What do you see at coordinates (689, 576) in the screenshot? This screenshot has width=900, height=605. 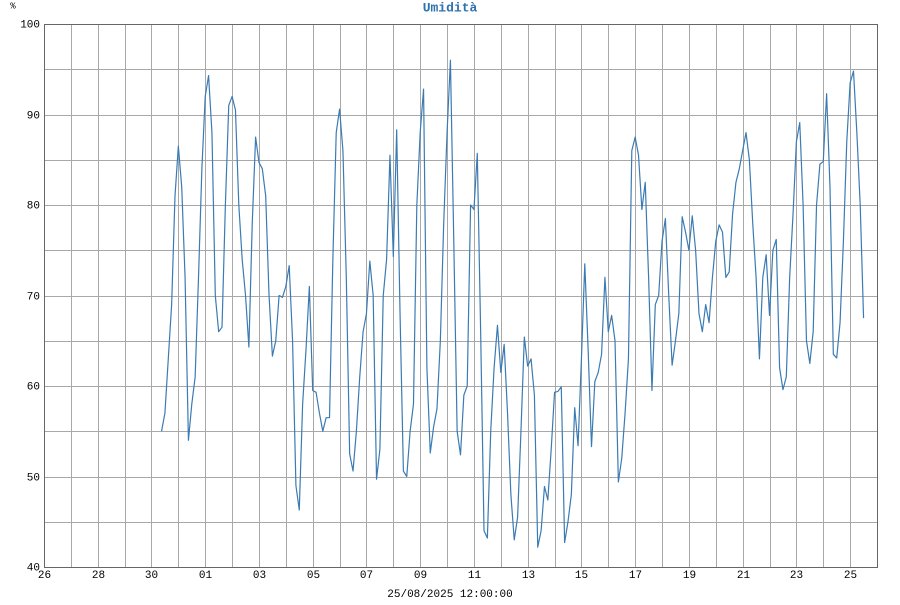 I see `x-tick-label: 19` at bounding box center [689, 576].